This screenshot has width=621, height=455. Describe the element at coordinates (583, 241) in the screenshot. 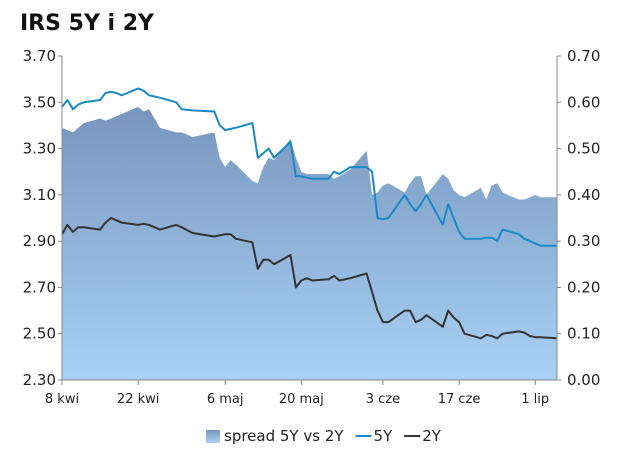

I see `right-tick-label: 0.30` at that location.